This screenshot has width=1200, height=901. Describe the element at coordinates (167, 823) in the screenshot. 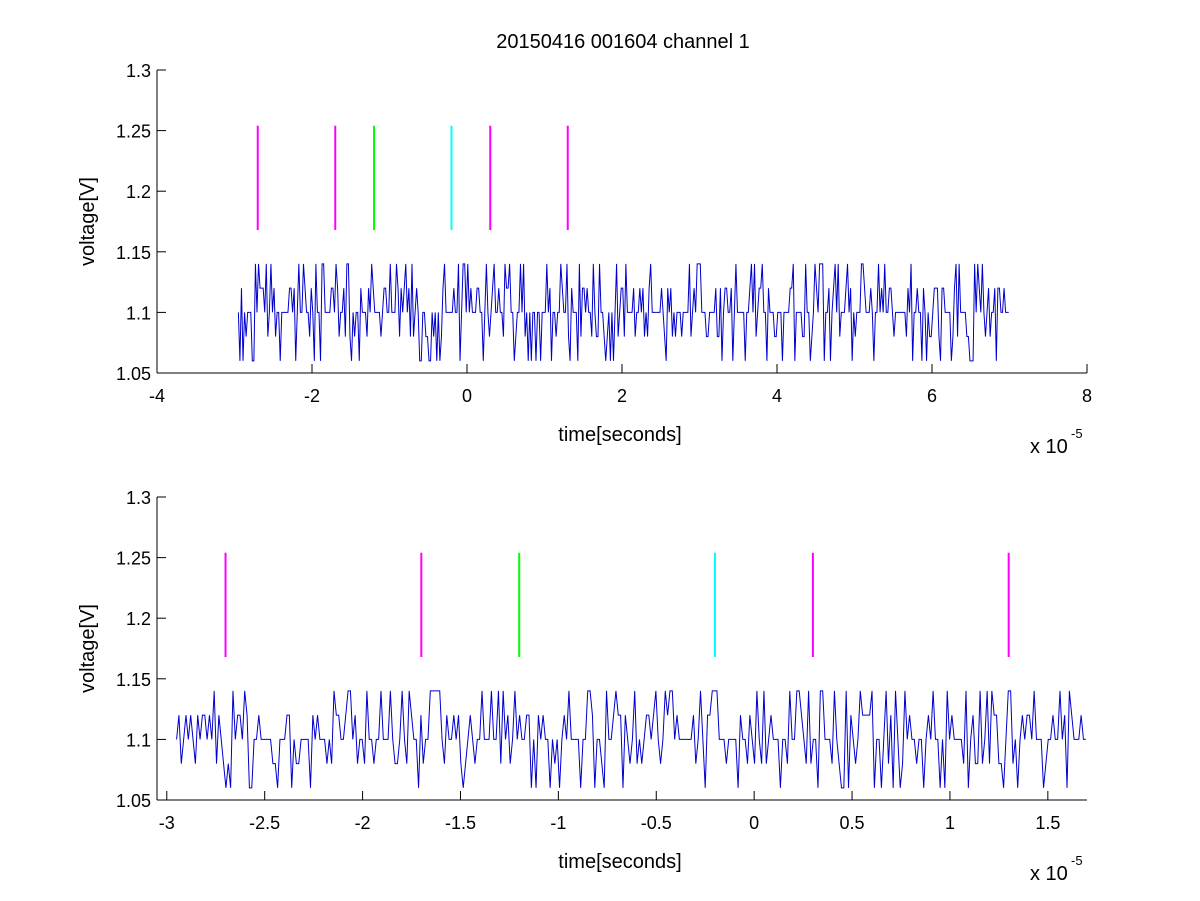

I see `x-tick-label: -3` at that location.